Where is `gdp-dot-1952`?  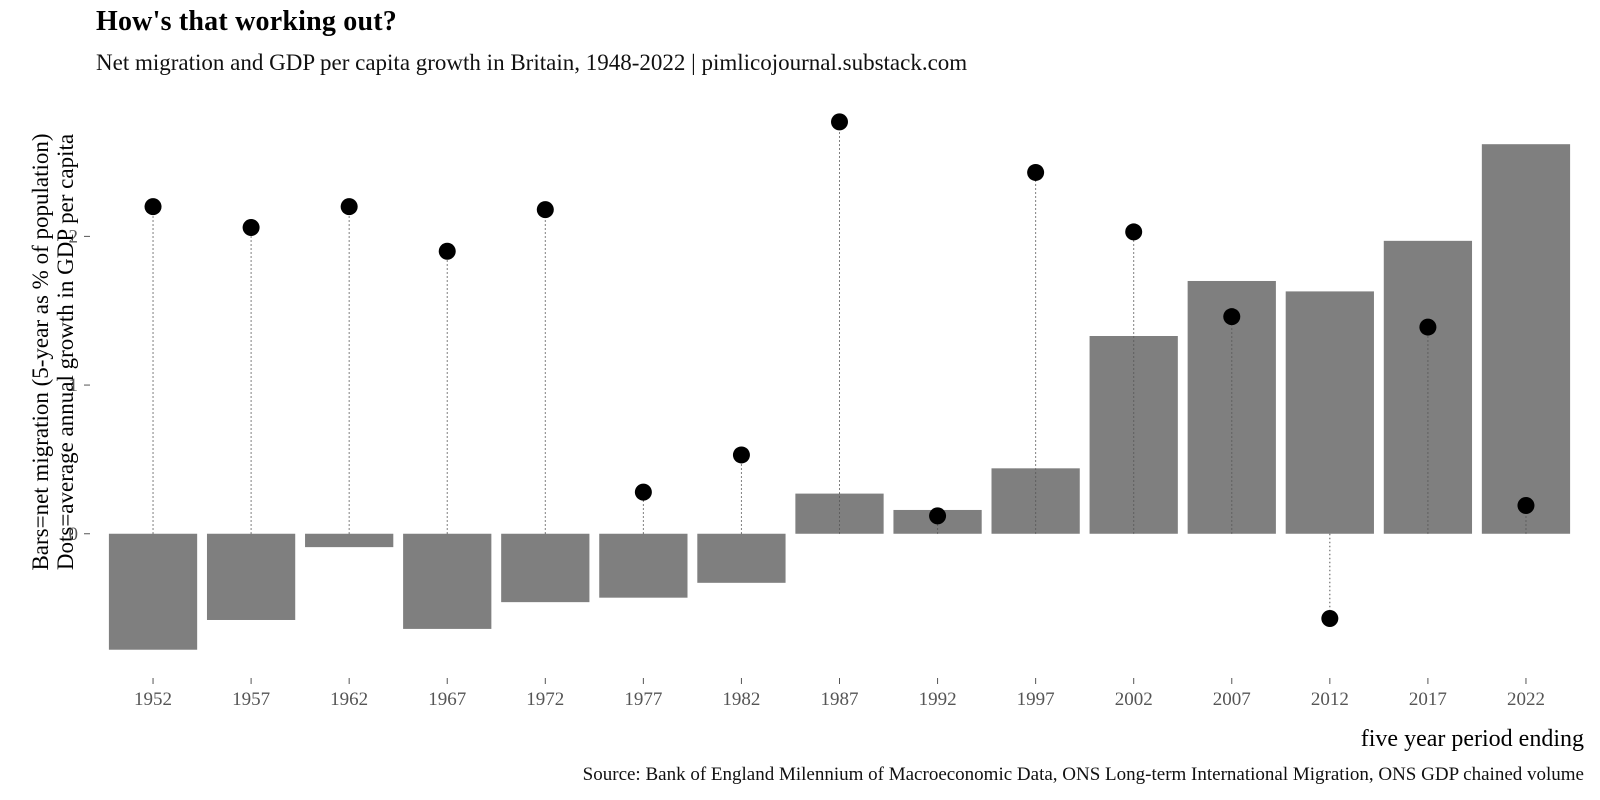
gdp-dot-1952 is located at coordinates (153, 207).